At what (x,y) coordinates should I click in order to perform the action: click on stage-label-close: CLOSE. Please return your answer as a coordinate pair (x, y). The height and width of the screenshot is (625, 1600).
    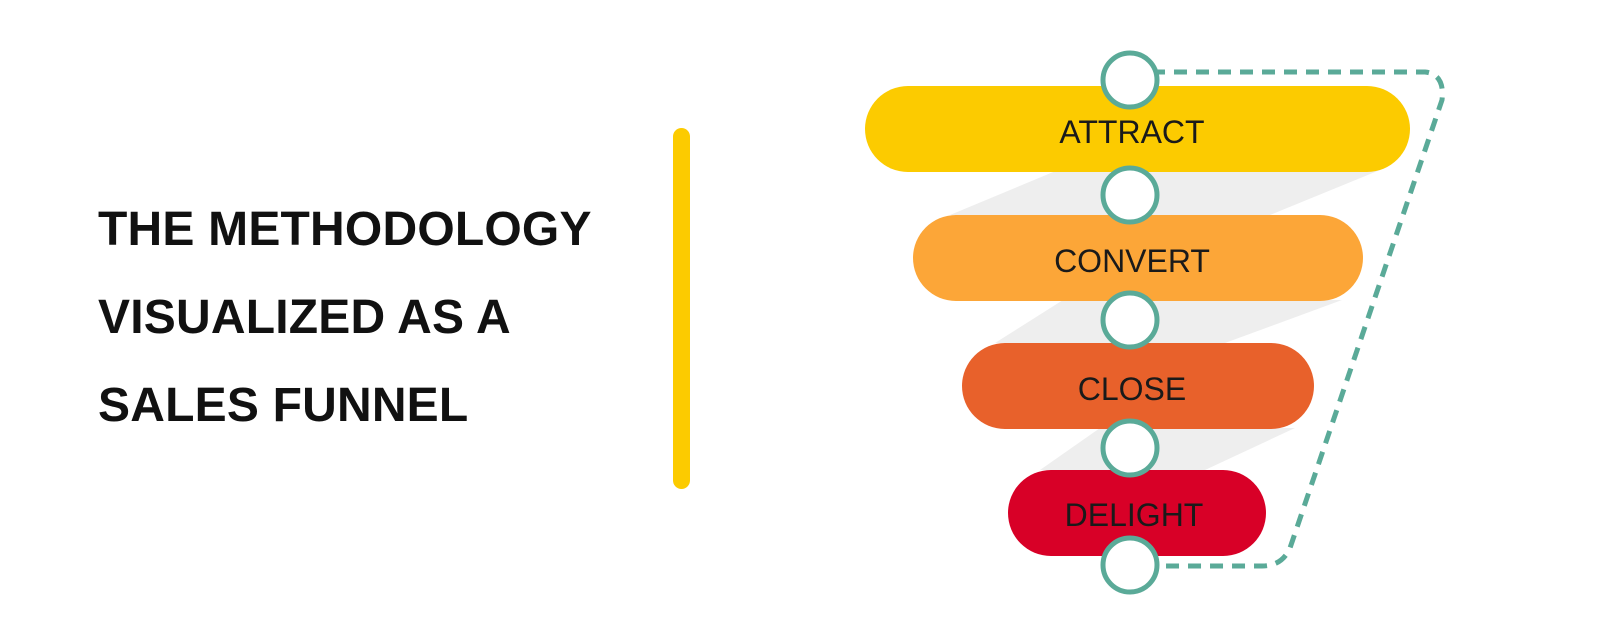
    Looking at the image, I should click on (1132, 389).